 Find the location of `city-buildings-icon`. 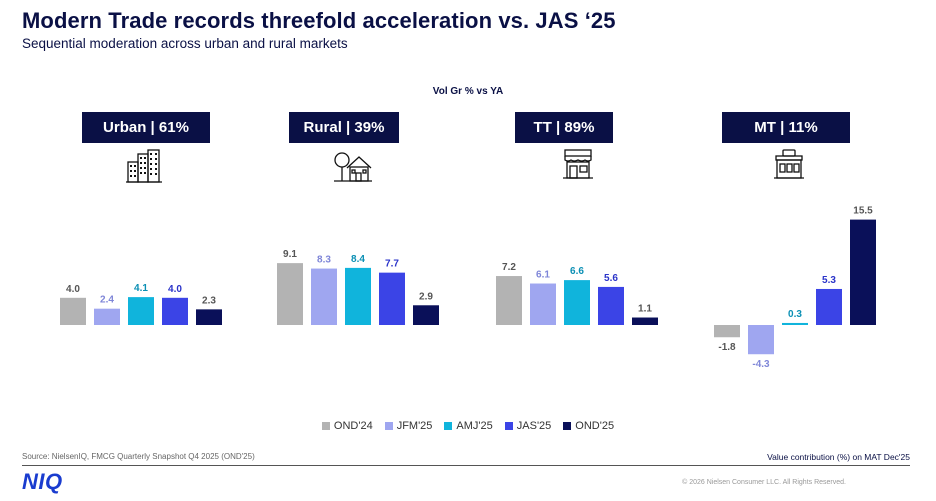

city-buildings-icon is located at coordinates (144, 166).